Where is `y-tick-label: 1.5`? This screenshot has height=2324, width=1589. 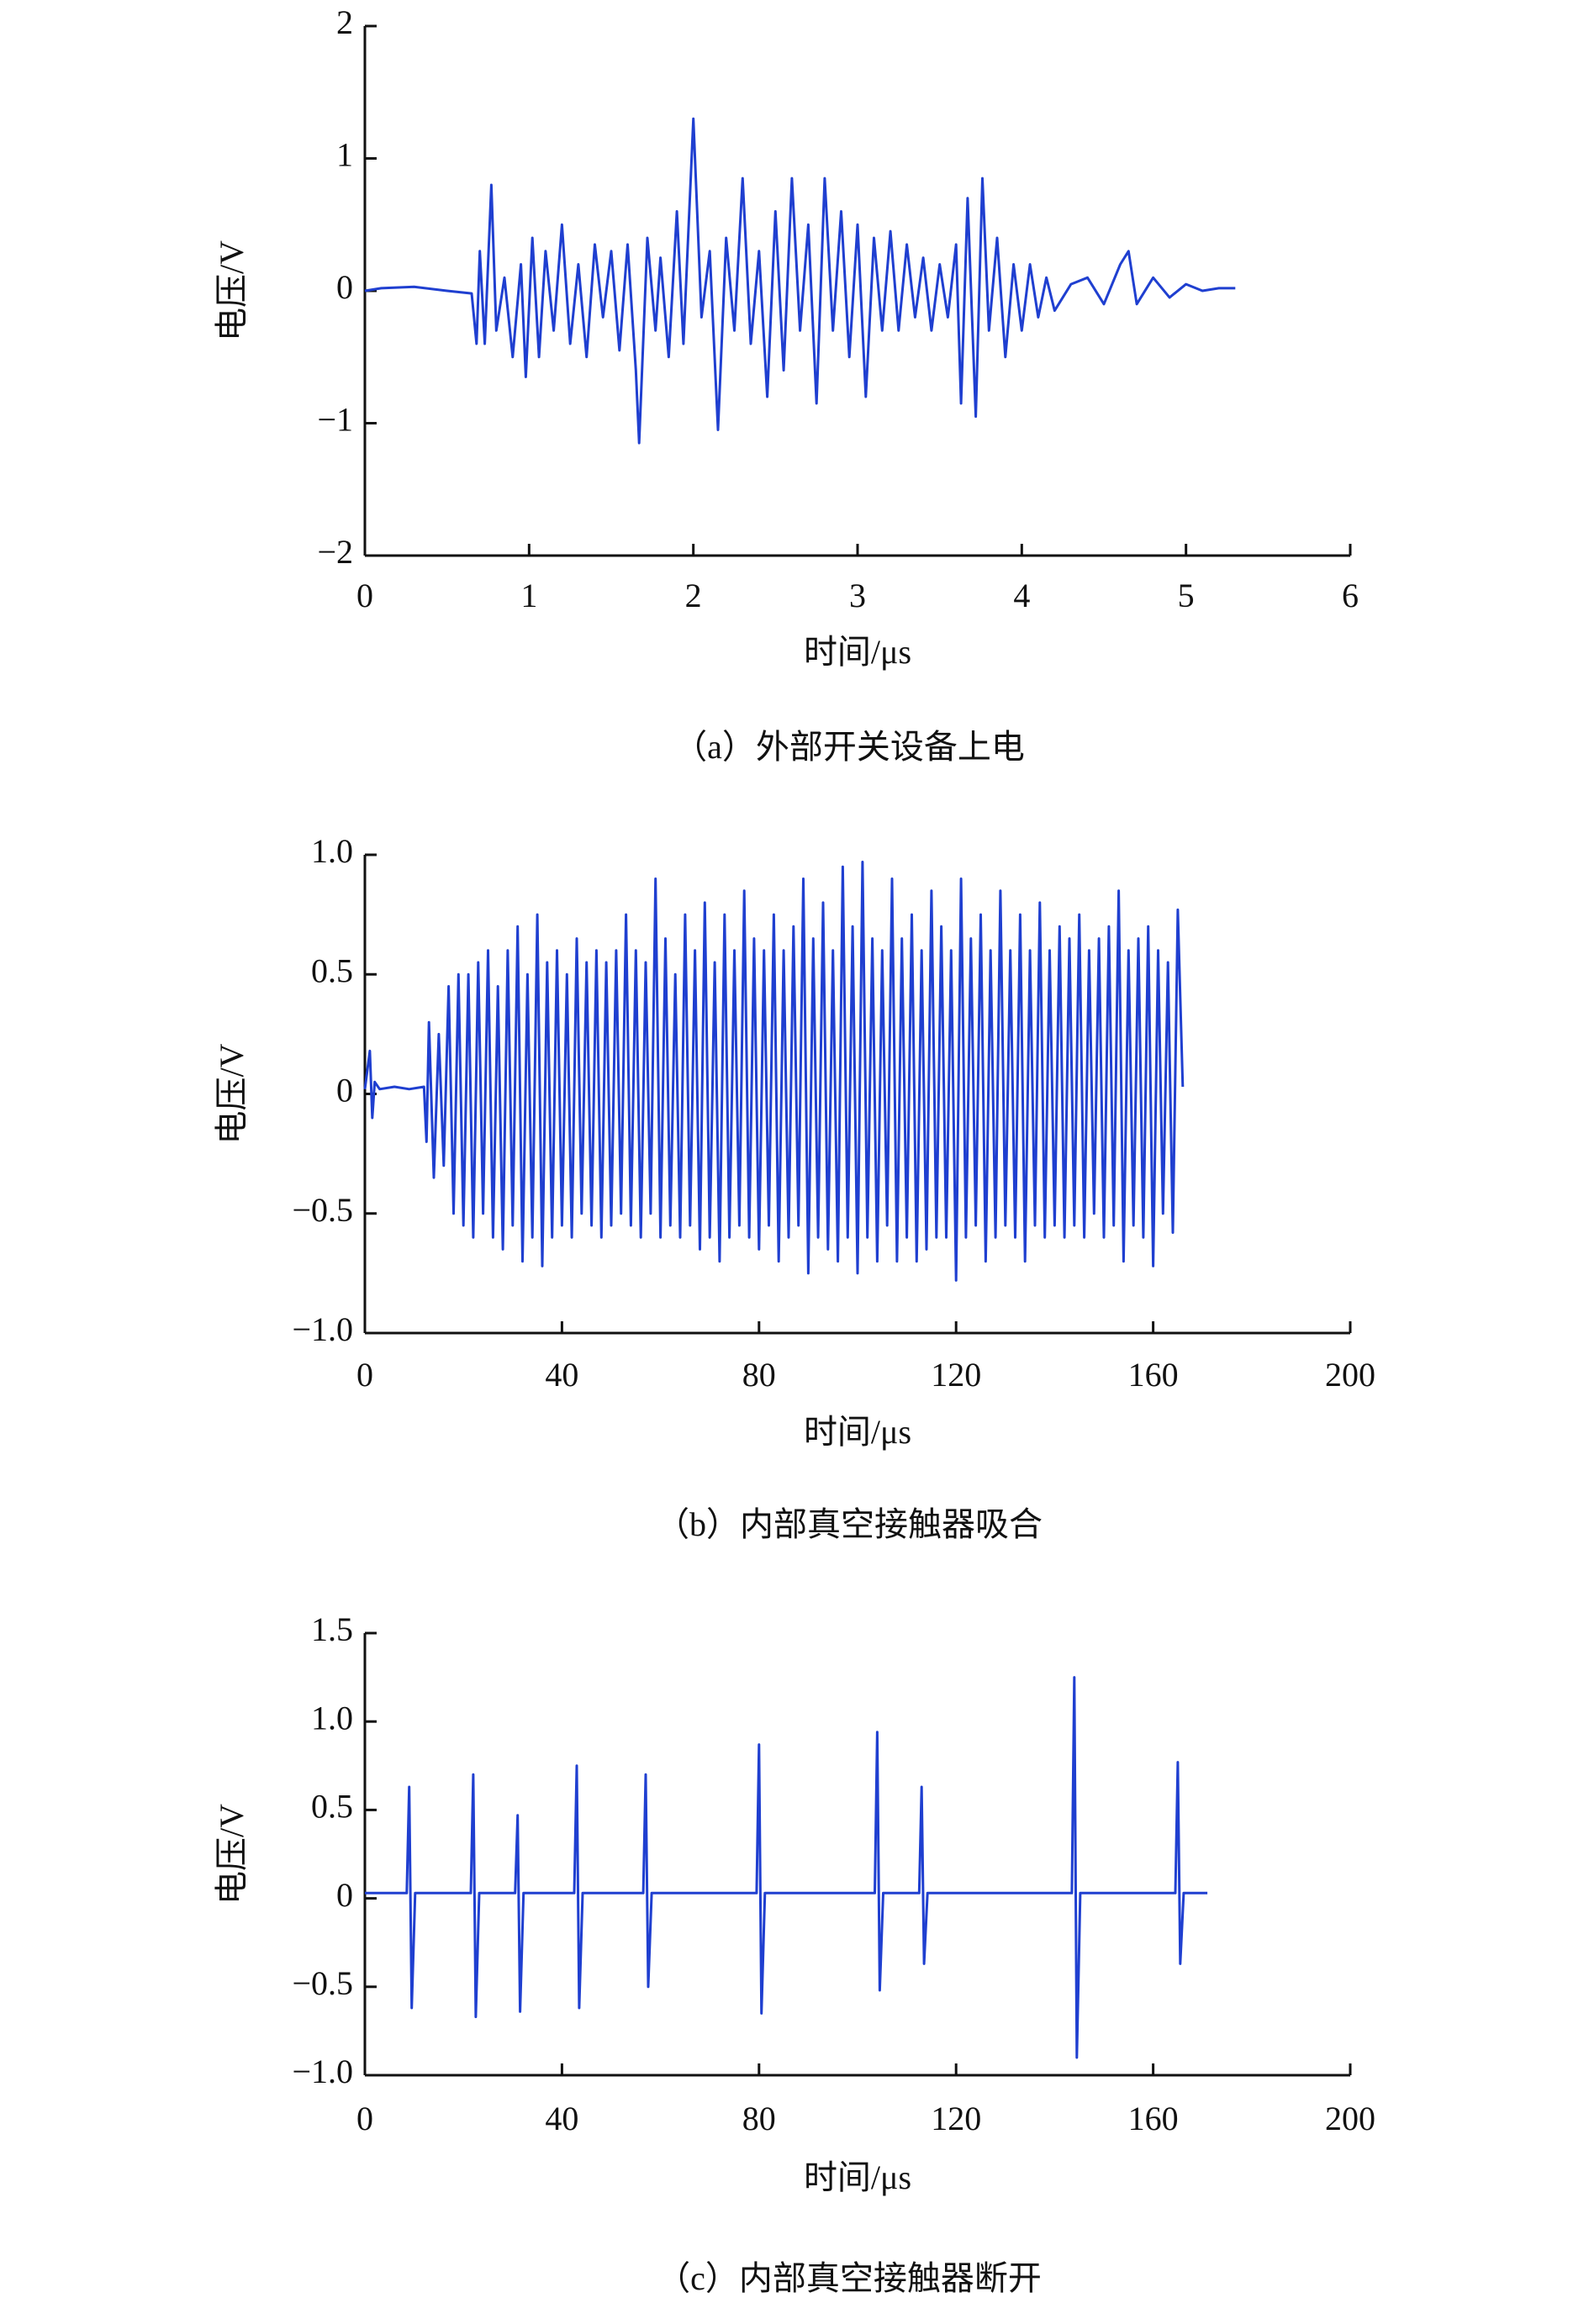 y-tick-label: 1.5 is located at coordinates (332, 1629).